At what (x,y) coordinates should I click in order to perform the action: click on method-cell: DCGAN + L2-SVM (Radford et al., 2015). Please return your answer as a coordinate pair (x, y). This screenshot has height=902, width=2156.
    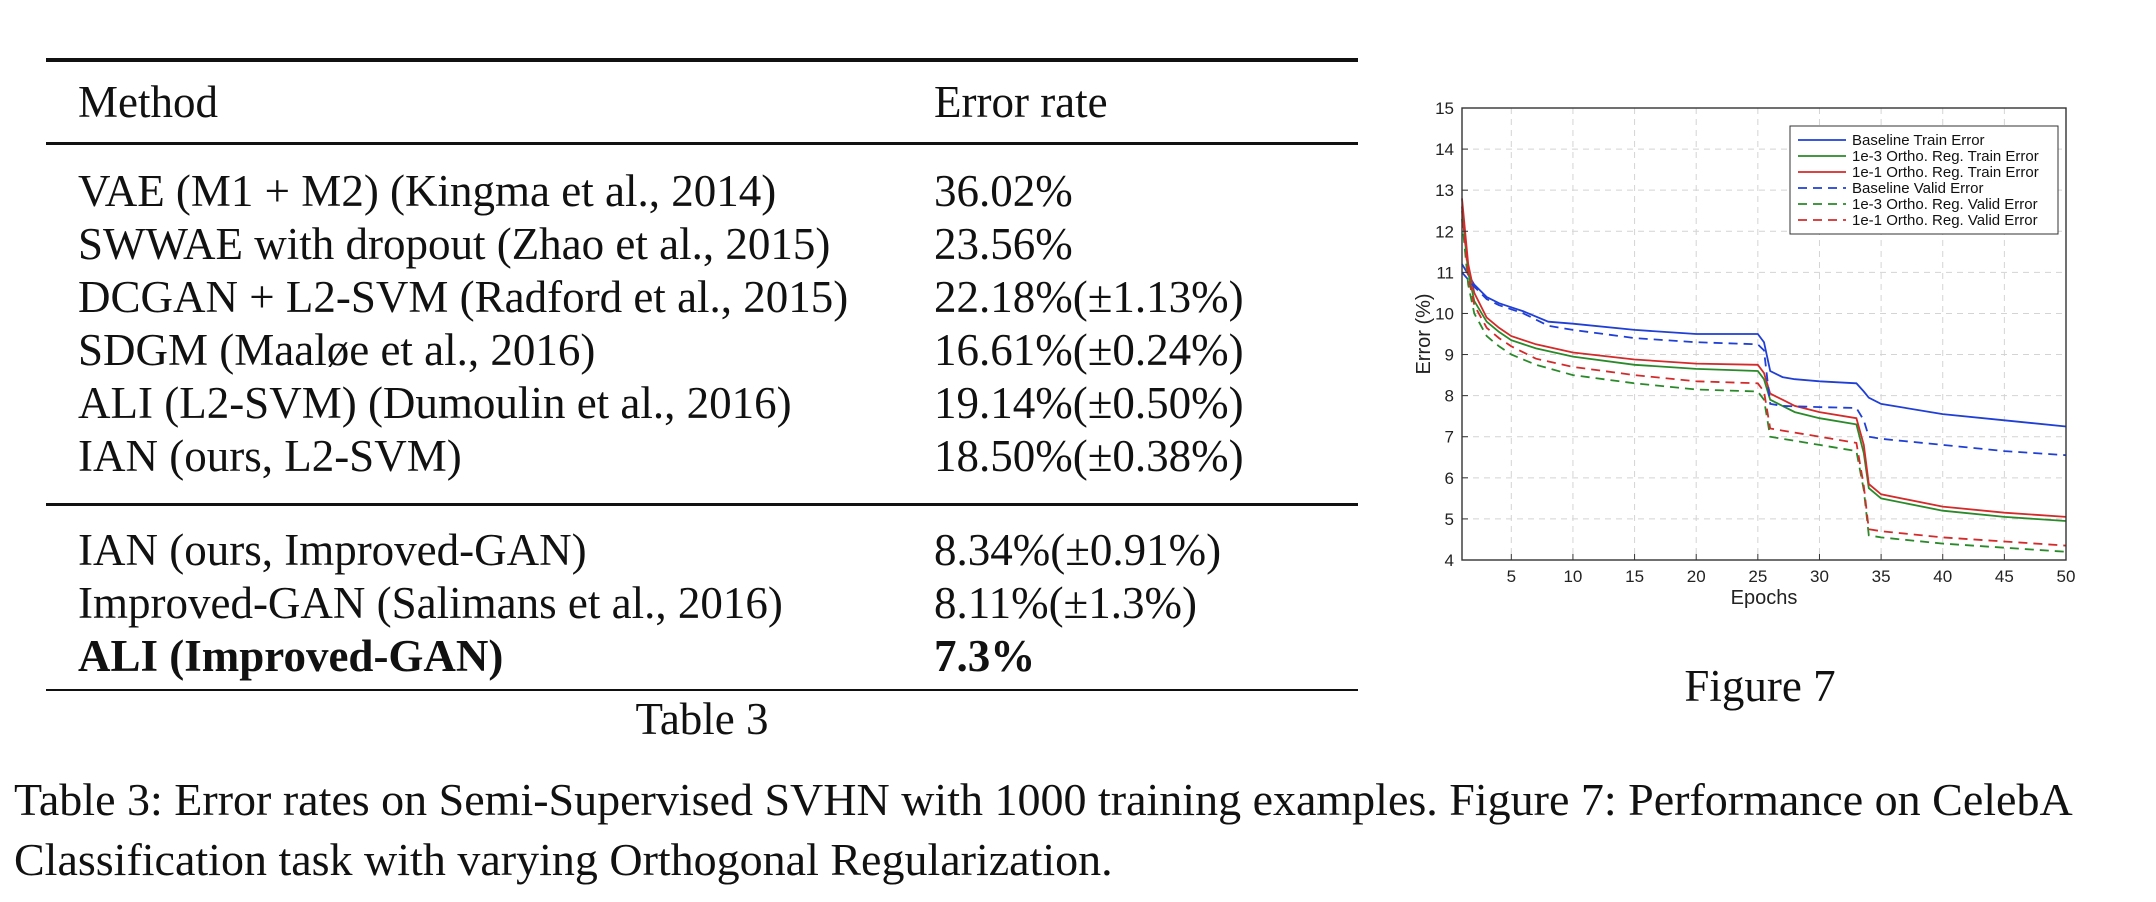
    Looking at the image, I should click on (463, 297).